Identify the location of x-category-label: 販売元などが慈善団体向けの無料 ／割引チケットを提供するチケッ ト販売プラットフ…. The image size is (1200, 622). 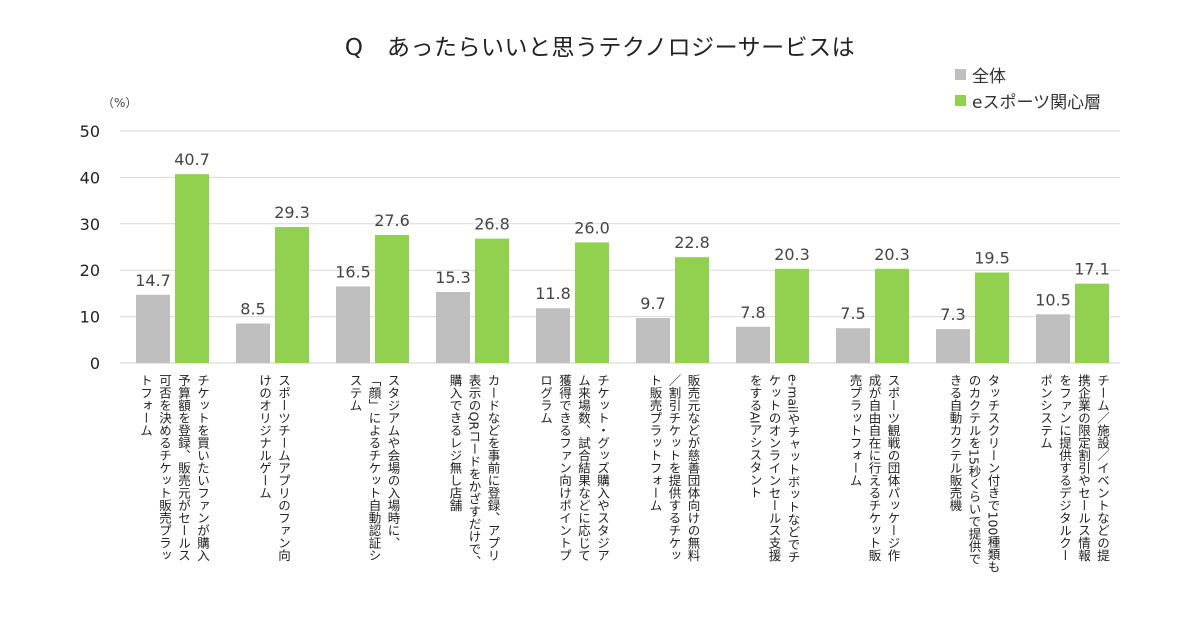
(674, 468).